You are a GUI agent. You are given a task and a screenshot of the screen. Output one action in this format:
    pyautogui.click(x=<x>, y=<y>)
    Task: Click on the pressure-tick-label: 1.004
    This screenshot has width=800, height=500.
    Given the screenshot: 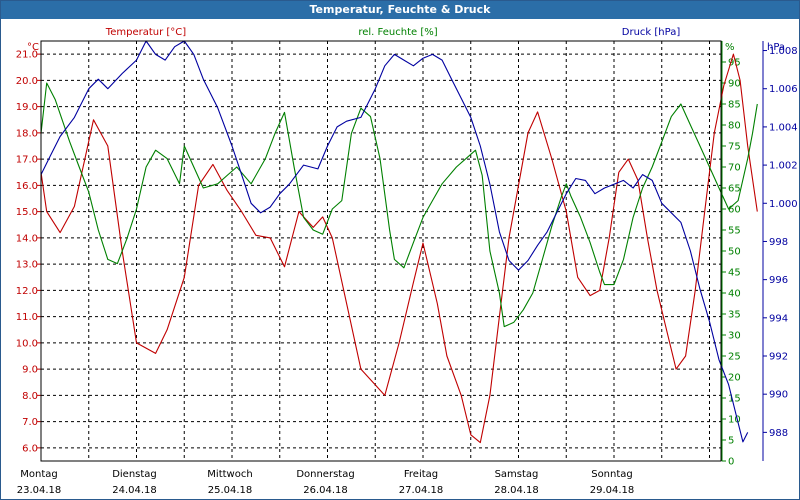 What is the action you would take?
    pyautogui.click(x=783, y=127)
    